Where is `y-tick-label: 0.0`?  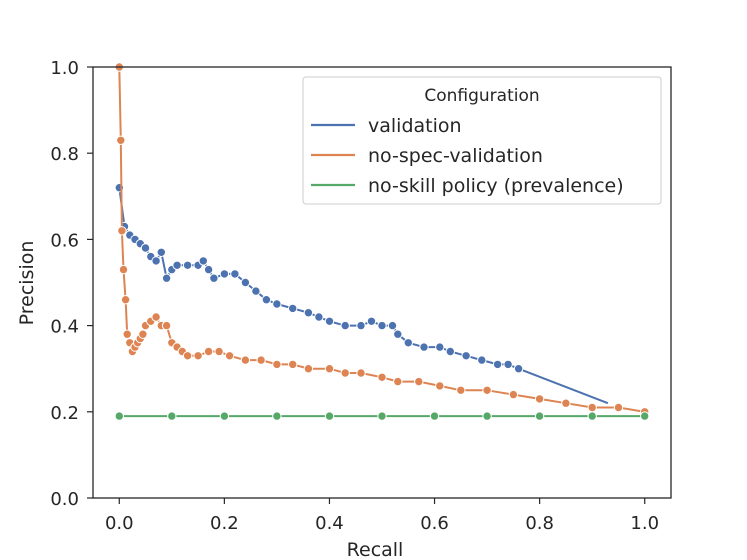 y-tick-label: 0.0 is located at coordinates (64, 499).